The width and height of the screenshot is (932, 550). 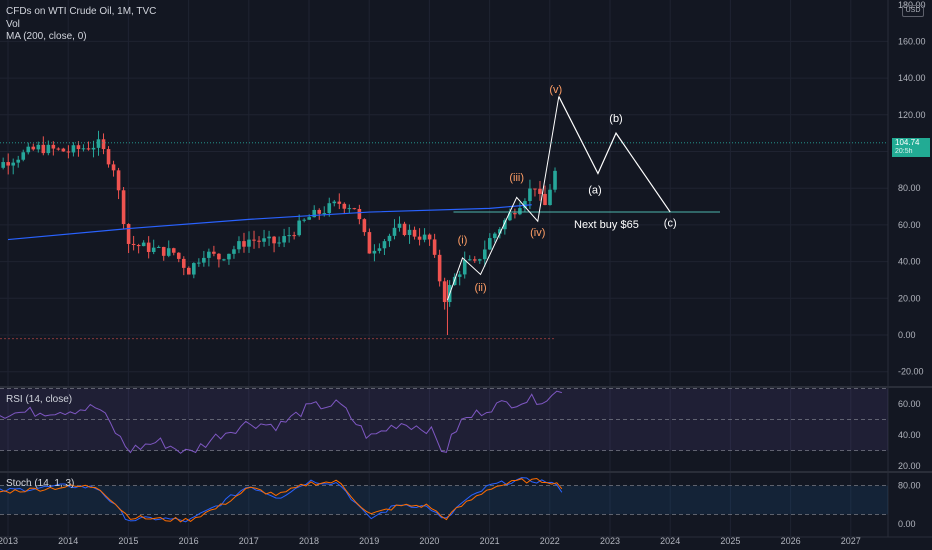 I want to click on rsi-pane, so click(x=444, y=421).